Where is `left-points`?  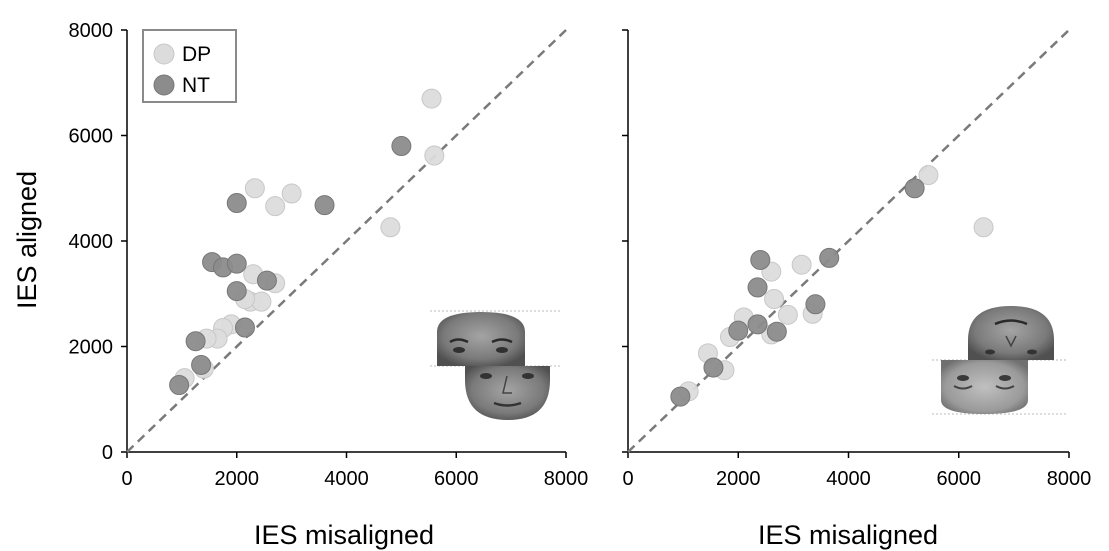 left-points is located at coordinates (307, 242).